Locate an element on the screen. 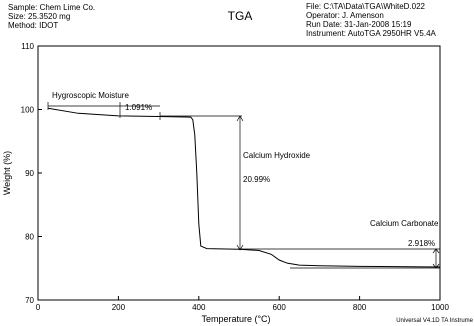 This screenshot has height=326, width=474. y-tick-label: 100 is located at coordinates (28, 110).